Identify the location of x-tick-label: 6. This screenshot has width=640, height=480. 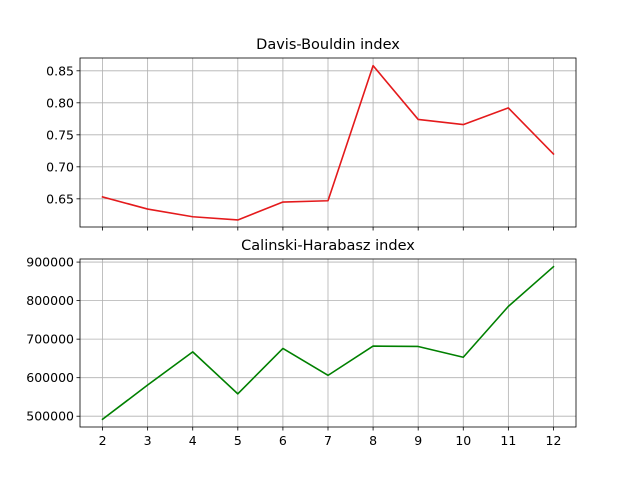
(283, 440).